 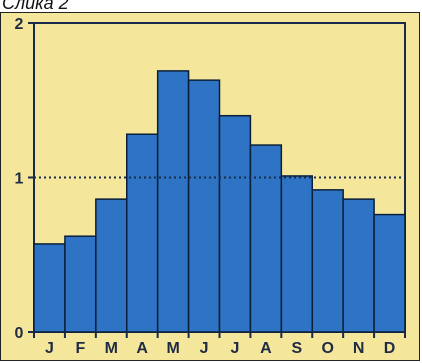 What do you see at coordinates (327, 348) in the screenshot?
I see `x-tick-label: O` at bounding box center [327, 348].